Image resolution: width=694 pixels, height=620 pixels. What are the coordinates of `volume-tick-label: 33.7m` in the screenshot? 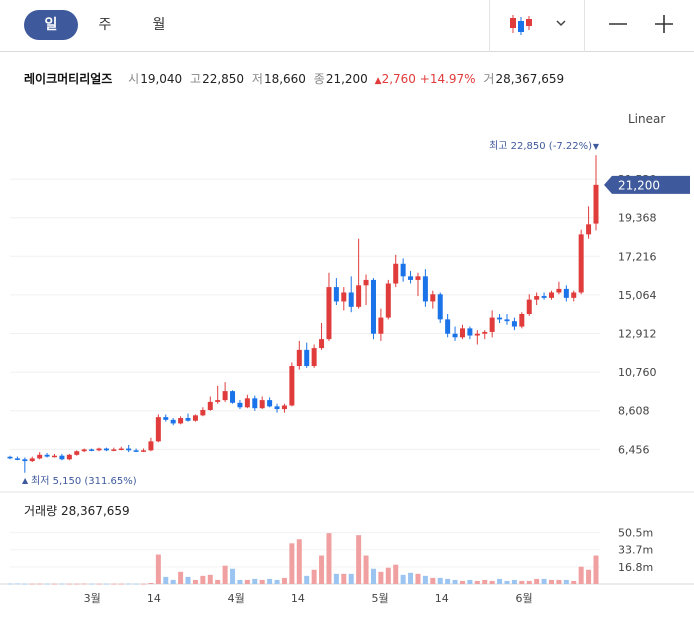 It's located at (635, 550).